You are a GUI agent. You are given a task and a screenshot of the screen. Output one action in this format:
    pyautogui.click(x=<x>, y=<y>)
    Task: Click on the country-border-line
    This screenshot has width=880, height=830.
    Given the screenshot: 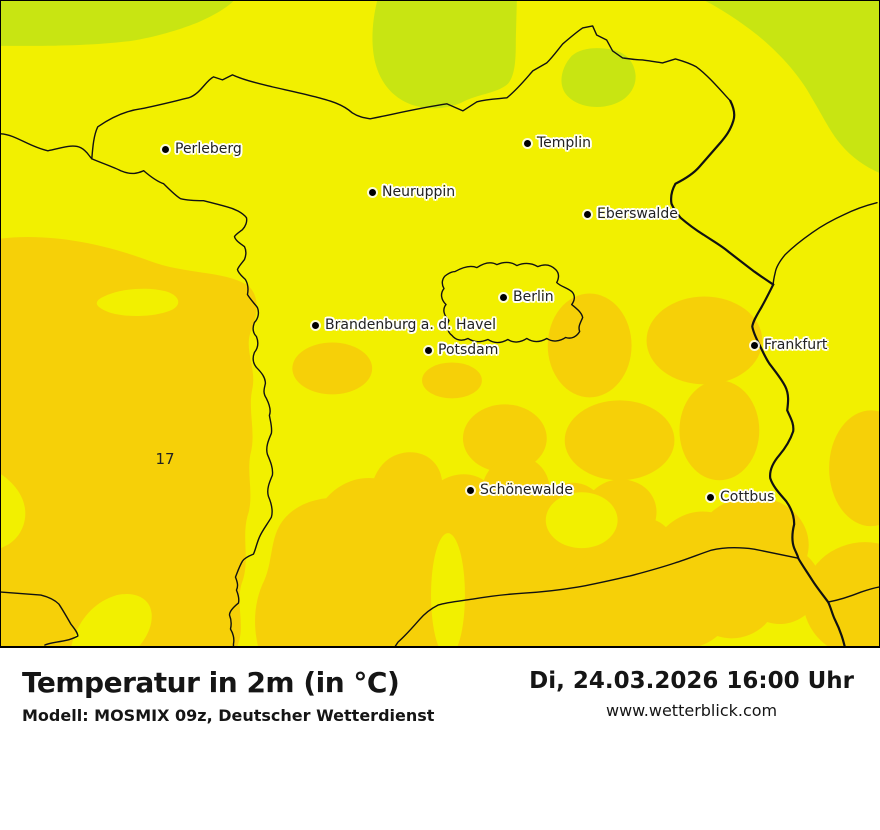 What is the action you would take?
    pyautogui.click(x=758, y=372)
    